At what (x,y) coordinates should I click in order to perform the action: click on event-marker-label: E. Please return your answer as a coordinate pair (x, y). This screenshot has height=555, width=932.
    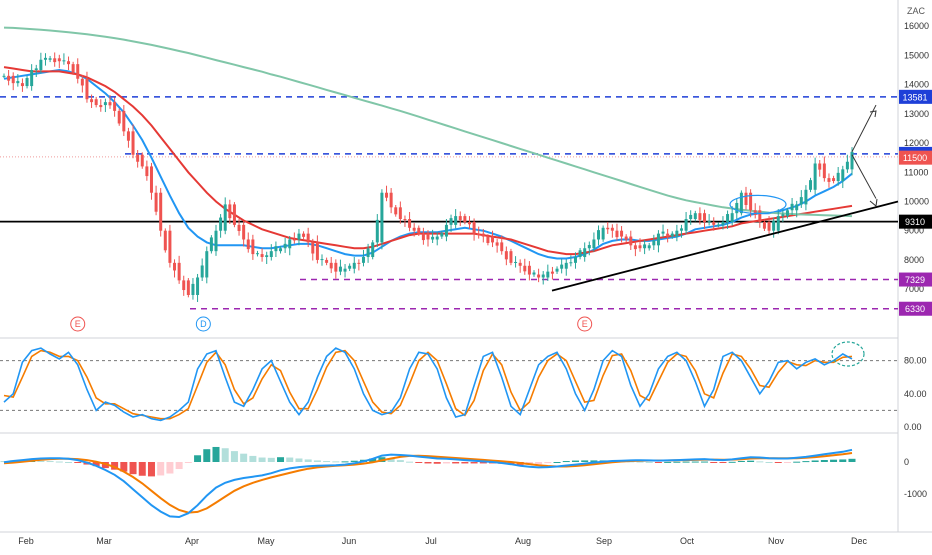
    Looking at the image, I should click on (585, 324).